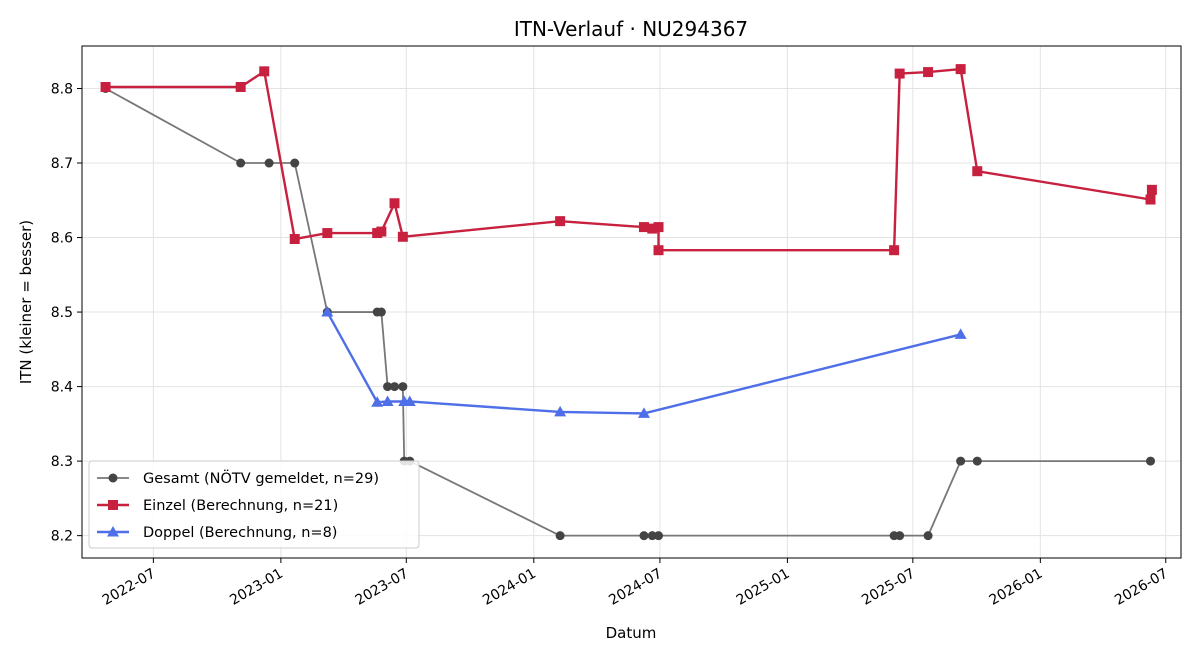  I want to click on y-tick-label: 8.7, so click(62, 164).